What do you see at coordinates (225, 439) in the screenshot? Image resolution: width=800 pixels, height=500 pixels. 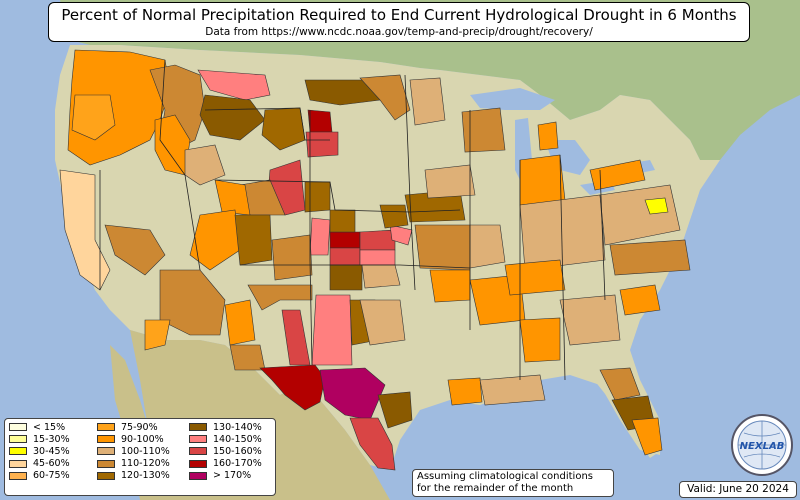 I see `legend-item: 140-150%` at bounding box center [225, 439].